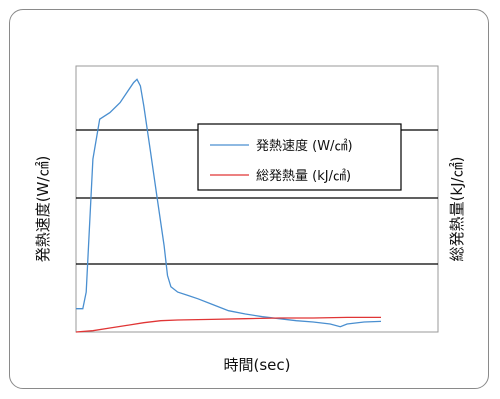 This screenshot has height=399, width=500. I want to click on series-total-heat, so click(228, 324).